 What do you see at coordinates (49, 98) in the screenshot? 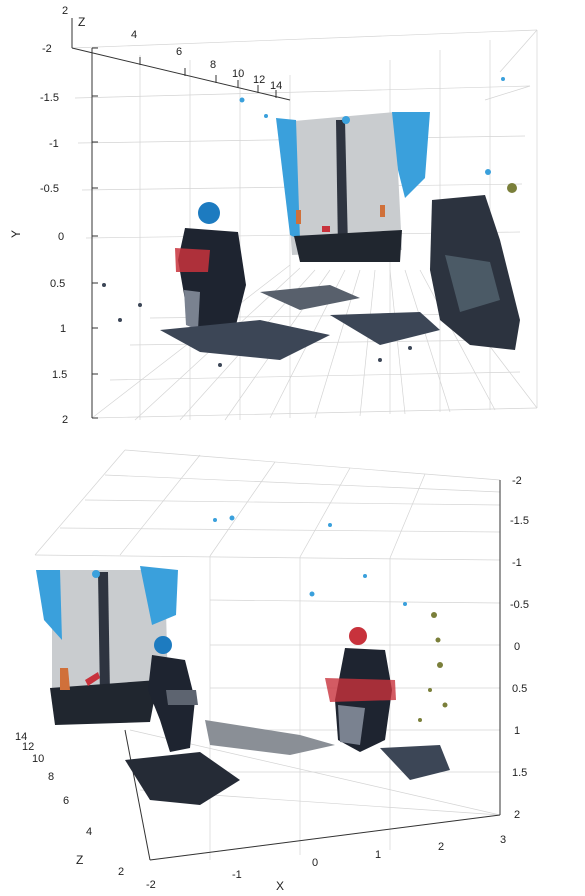
I see `top-y-tick: -1.5` at bounding box center [49, 98].